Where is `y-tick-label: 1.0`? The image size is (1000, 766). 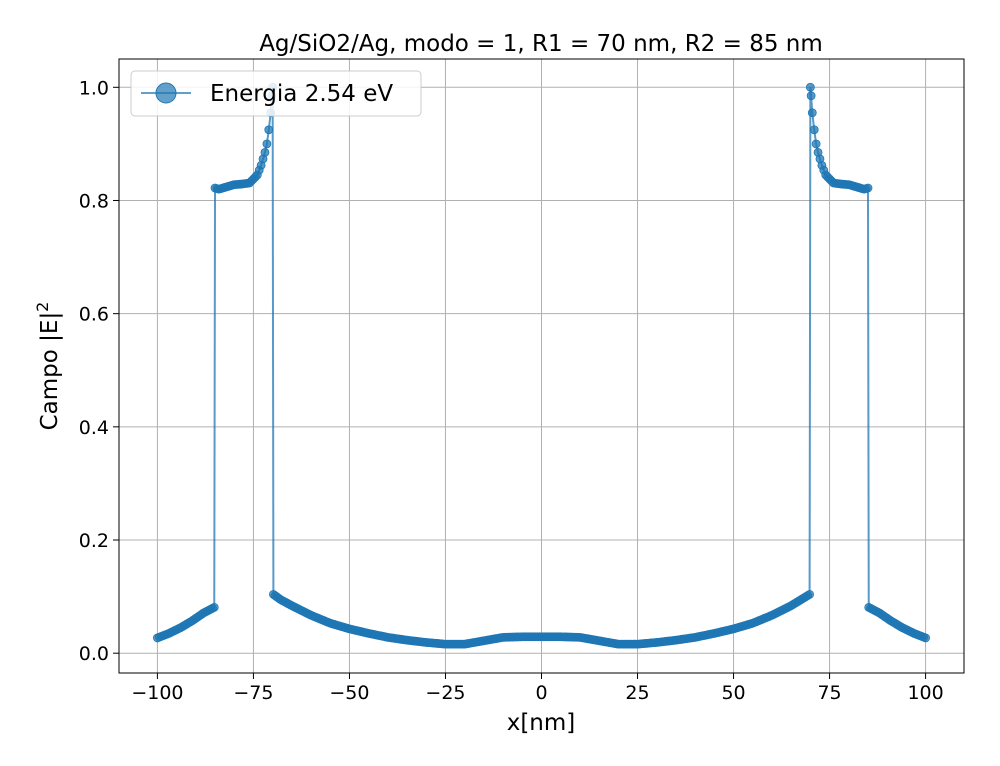
y-tick-label: 1.0 is located at coordinates (94, 88).